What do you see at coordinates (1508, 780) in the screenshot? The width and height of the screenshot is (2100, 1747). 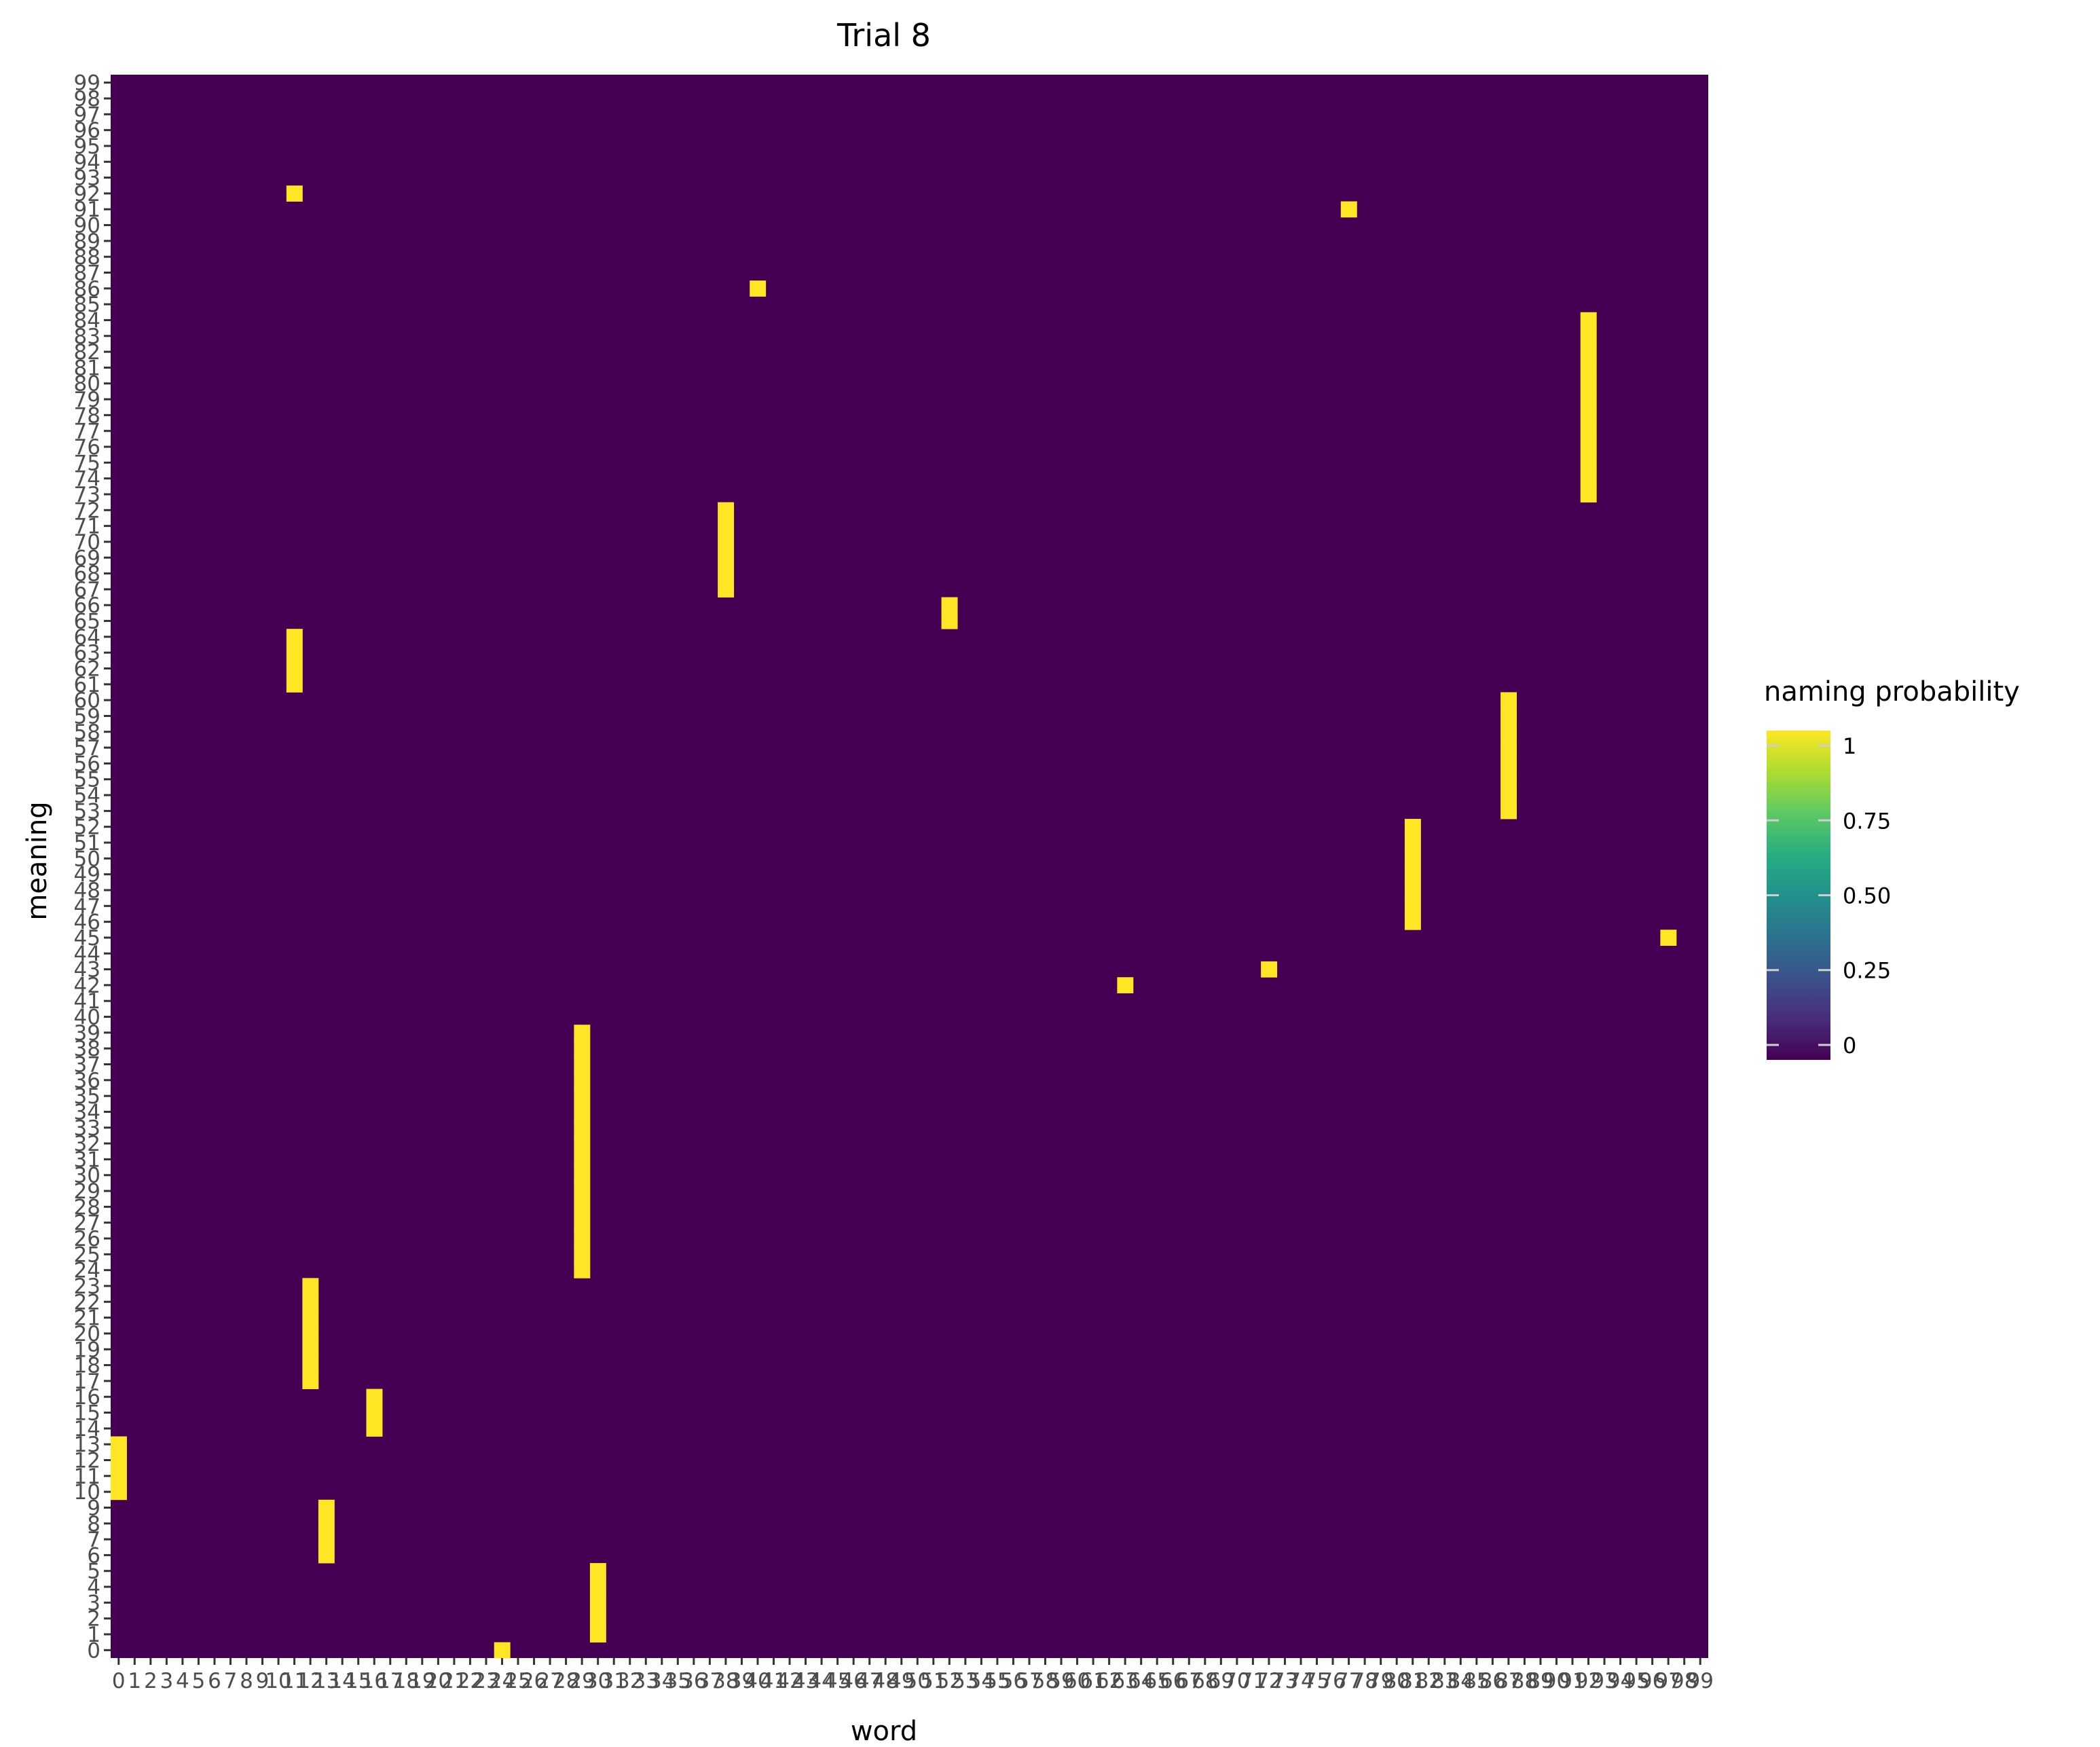 I see `heatmap-cell-w87-m55` at bounding box center [1508, 780].